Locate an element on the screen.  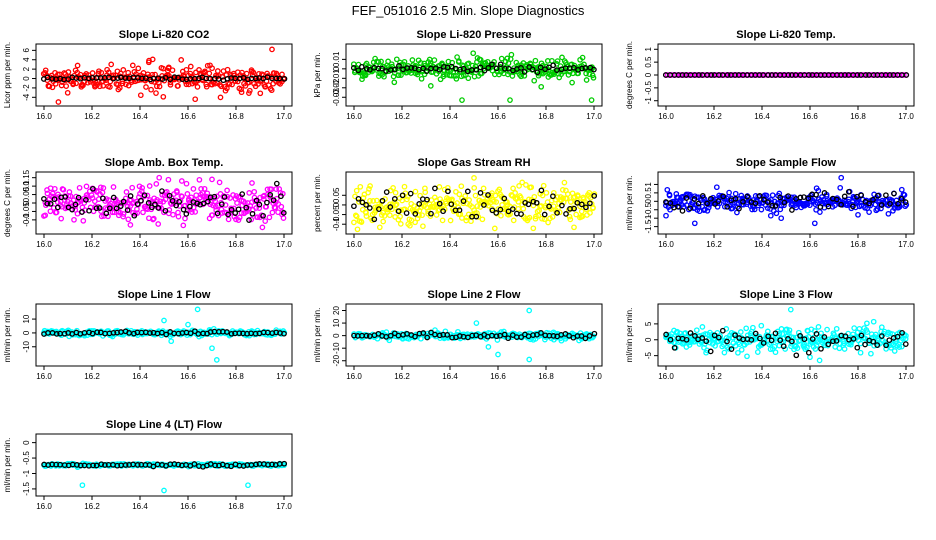
panel-title: Slope Line 4 (LT) Flow is located at coordinates (164, 425).